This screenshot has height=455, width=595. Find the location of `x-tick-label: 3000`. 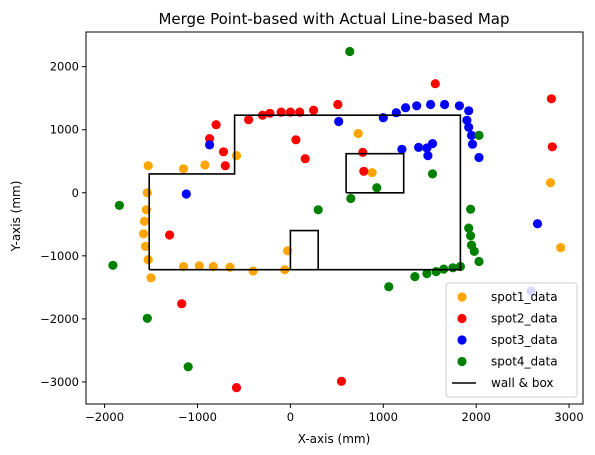

x-tick-label: 3000 is located at coordinates (568, 417).